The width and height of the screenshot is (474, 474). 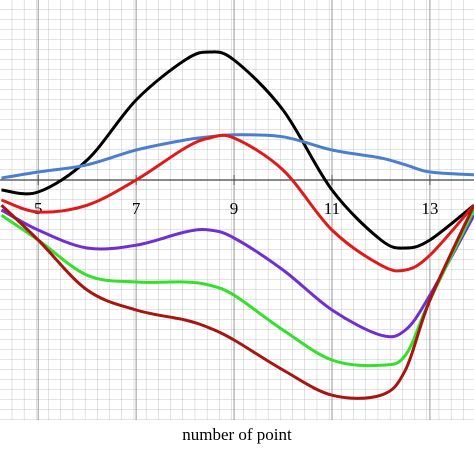 What do you see at coordinates (38, 208) in the screenshot?
I see `x-tick-label: 5` at bounding box center [38, 208].